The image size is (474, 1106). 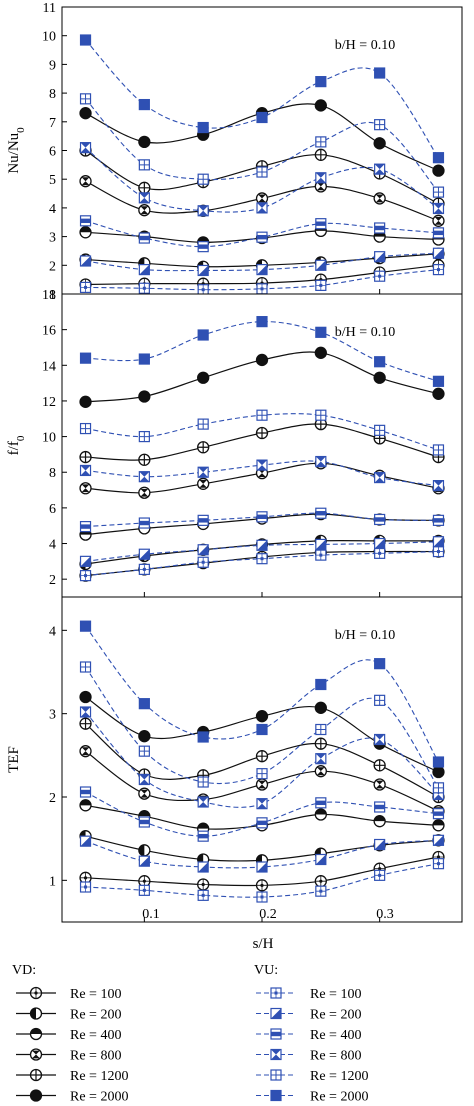 I want to click on y-axis-label: TEF, so click(x=14, y=759).